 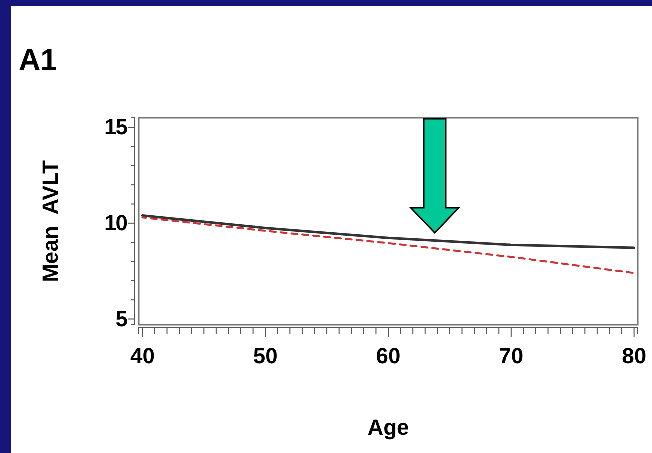 I want to click on chart-title: A1, so click(x=38, y=60).